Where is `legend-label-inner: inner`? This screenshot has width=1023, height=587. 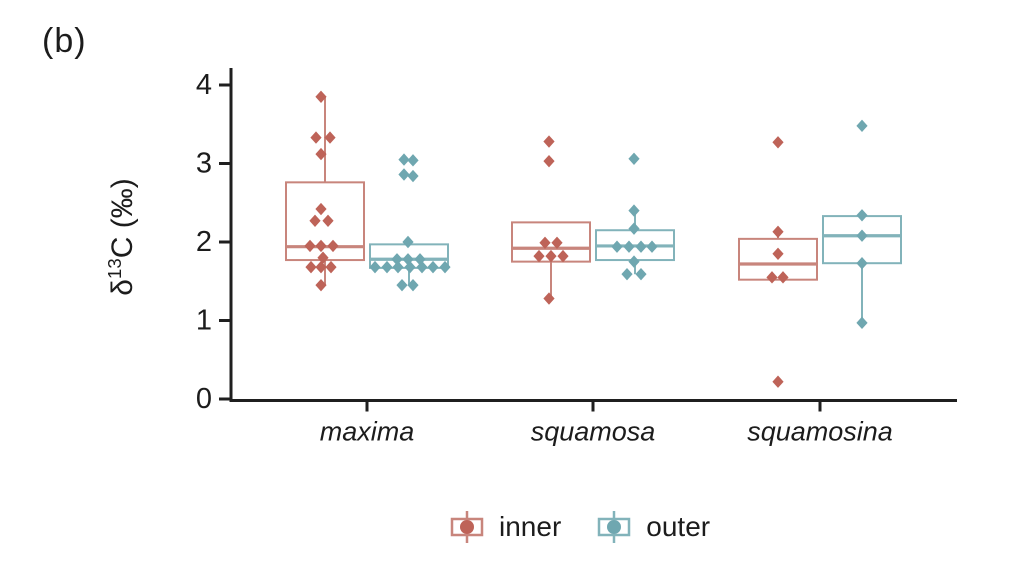 legend-label-inner: inner is located at coordinates (530, 526).